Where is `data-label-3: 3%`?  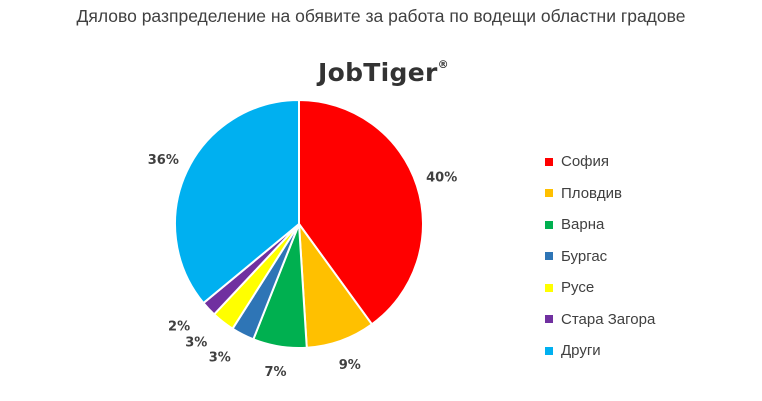 data-label-3: 3% is located at coordinates (220, 358).